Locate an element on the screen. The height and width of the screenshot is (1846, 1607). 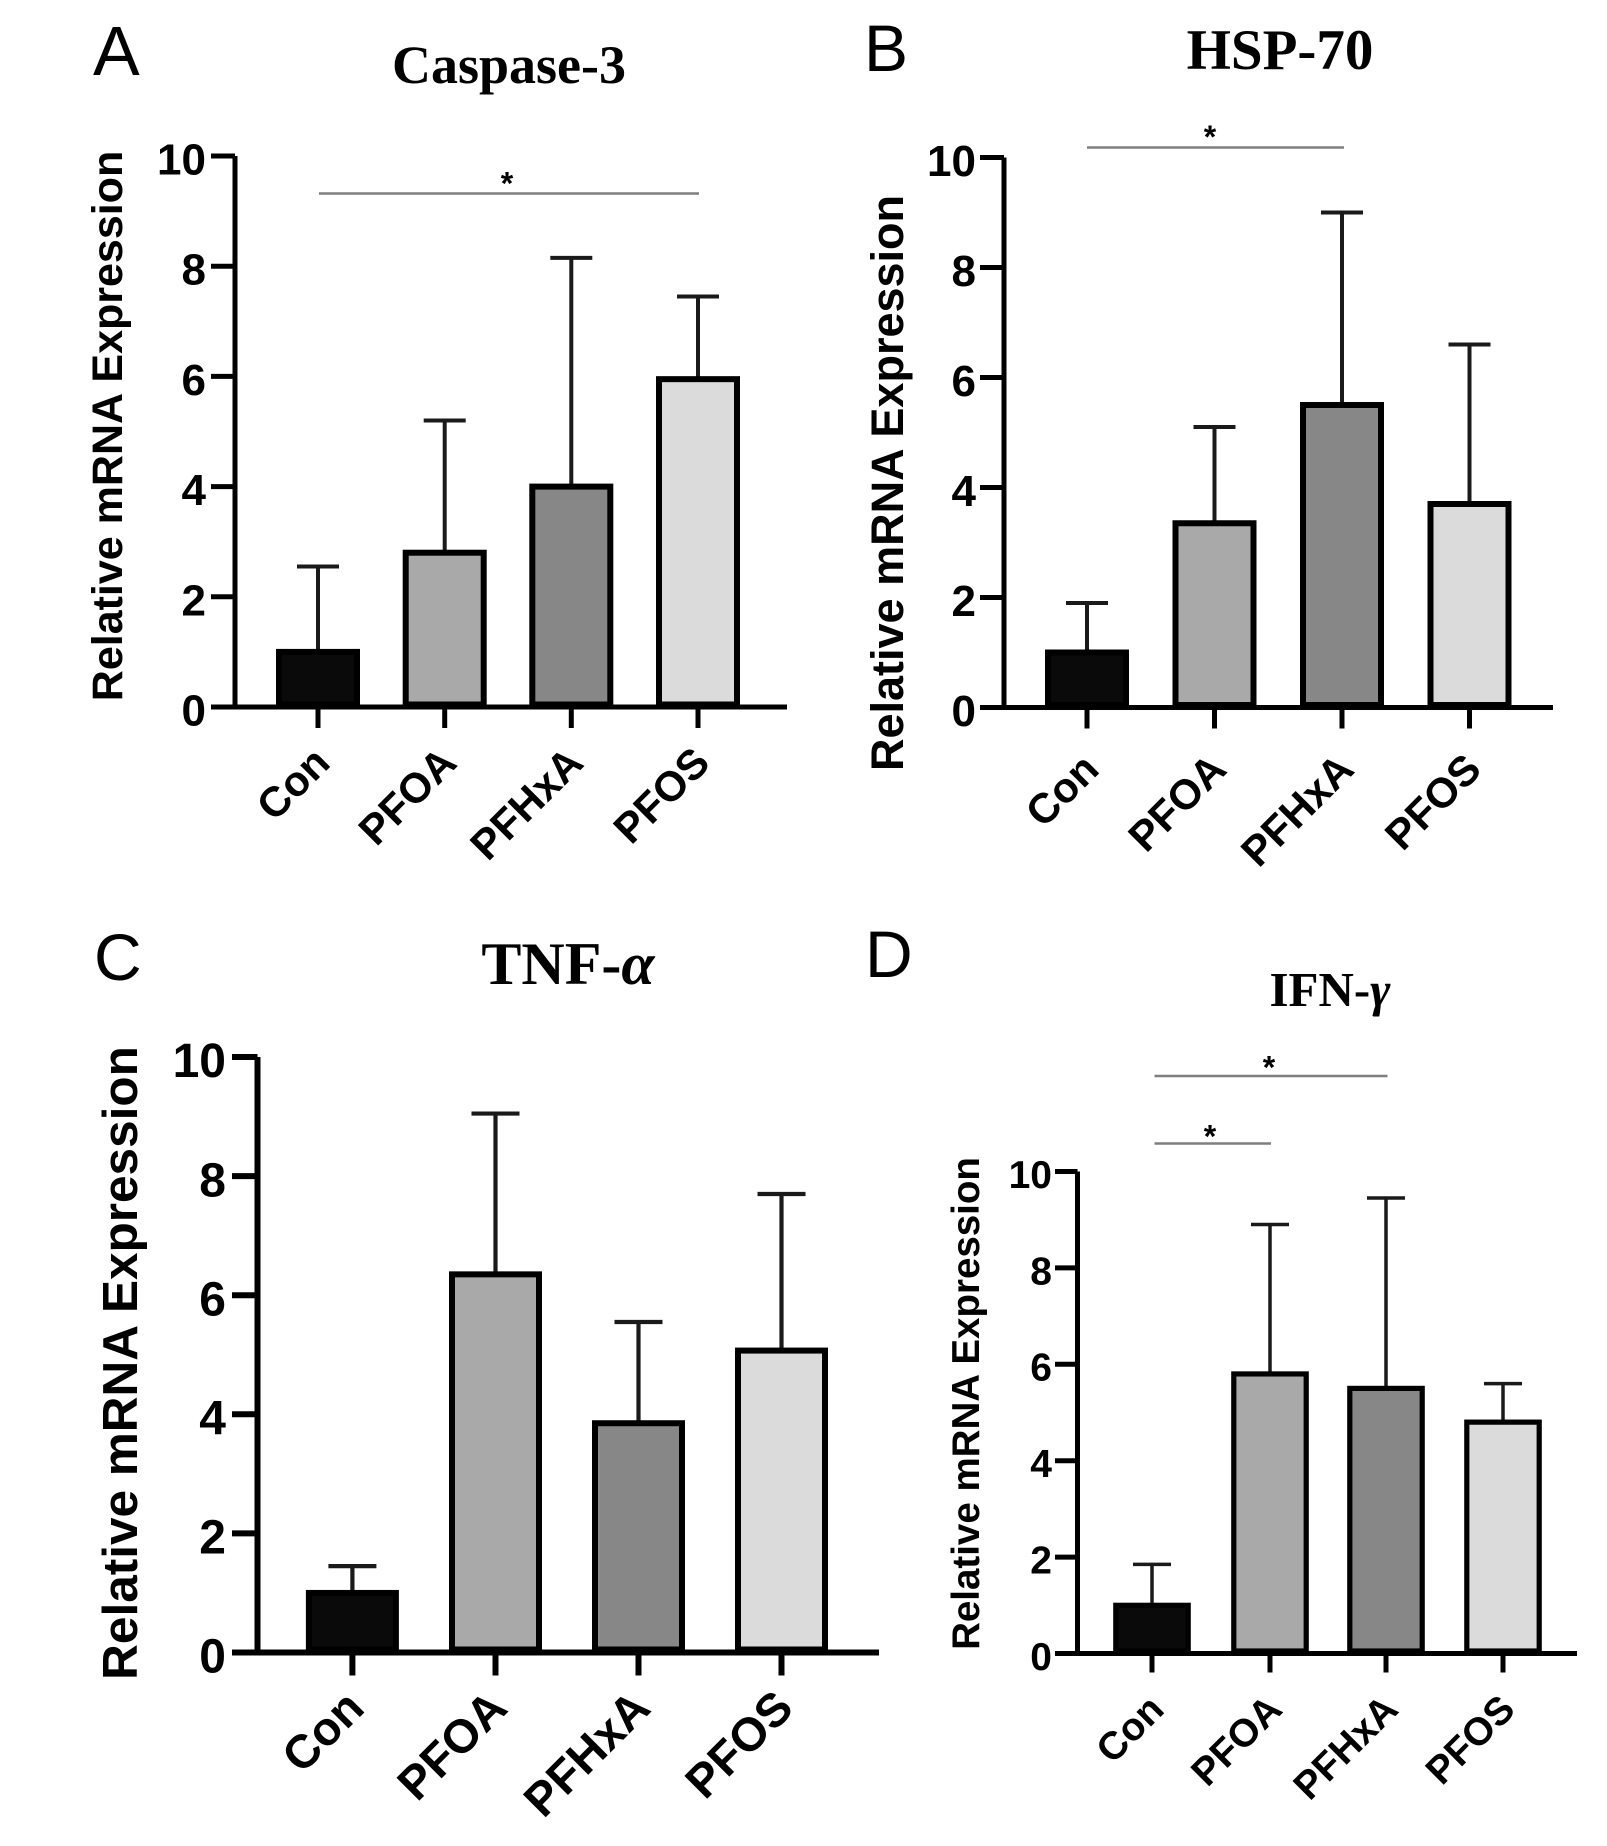
svg-text: C is located at coordinates (118, 957).